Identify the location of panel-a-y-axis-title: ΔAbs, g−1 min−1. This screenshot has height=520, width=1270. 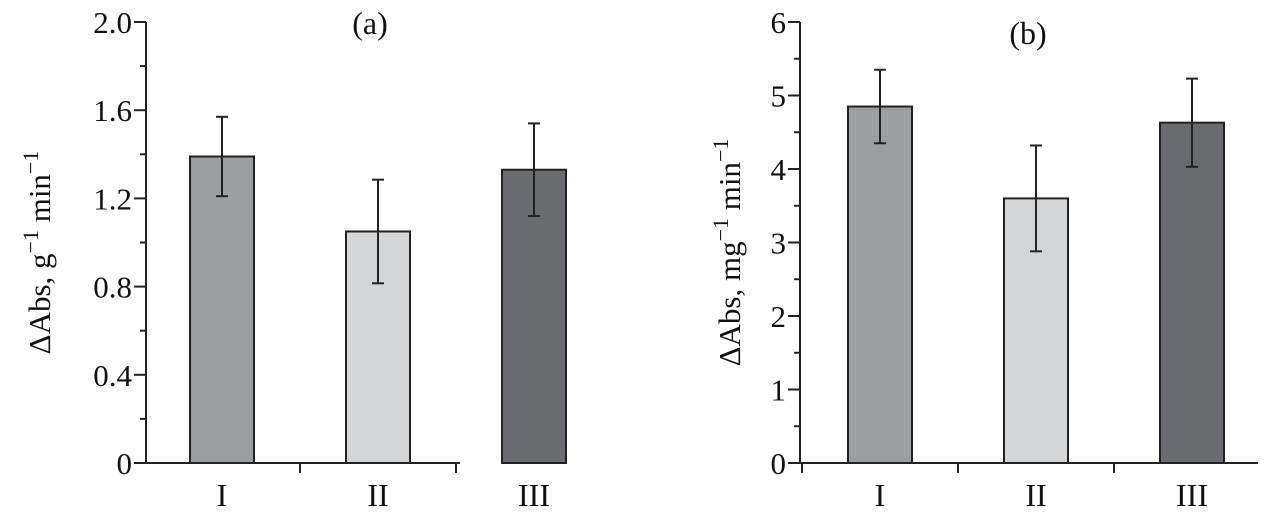
(38, 253).